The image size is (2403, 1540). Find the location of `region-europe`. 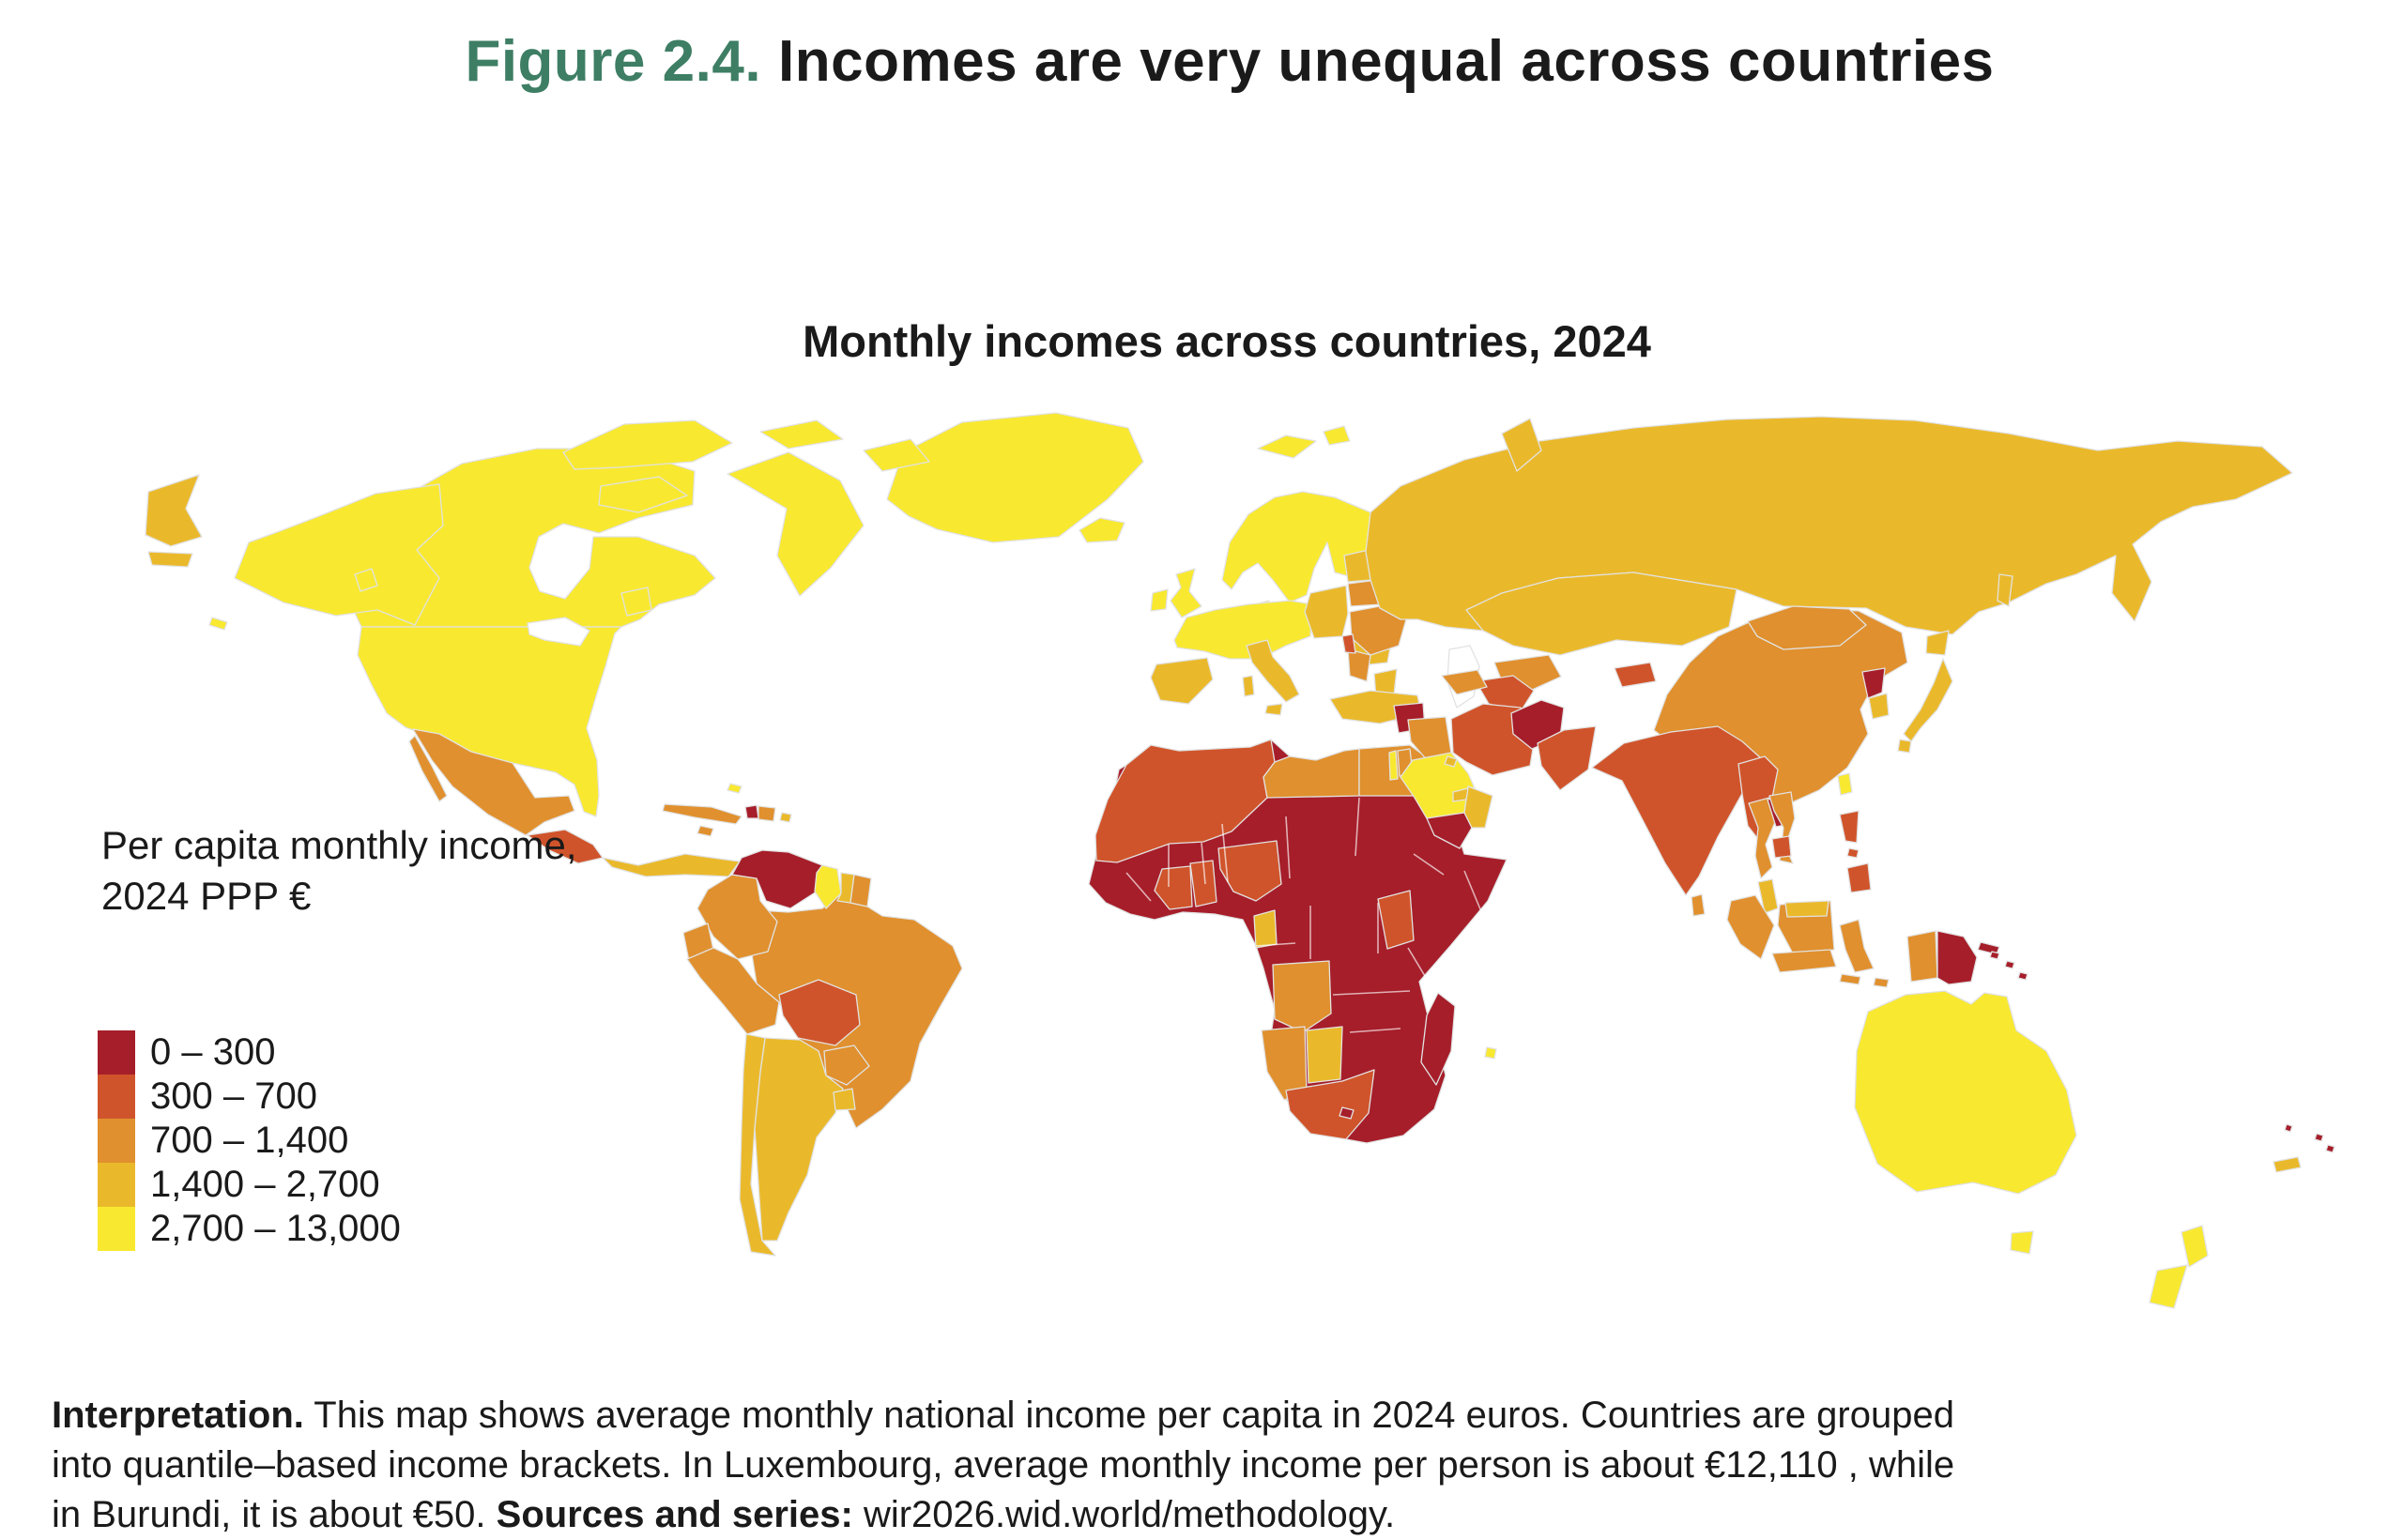

region-europe is located at coordinates (1243, 573).